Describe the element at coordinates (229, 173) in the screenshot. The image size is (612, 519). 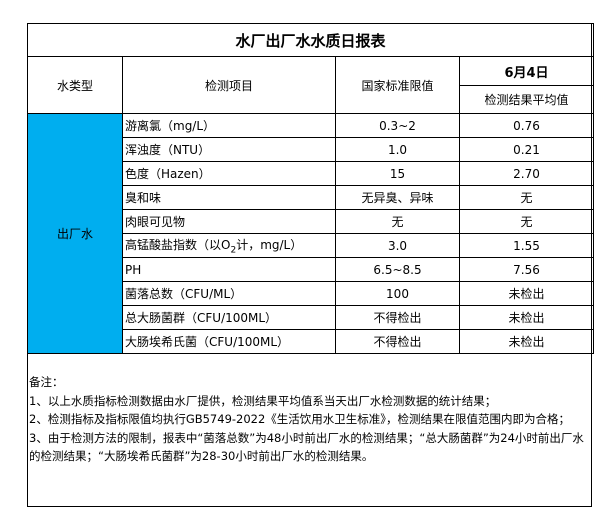
I see `item-cell: 色度（Hazen）` at that location.